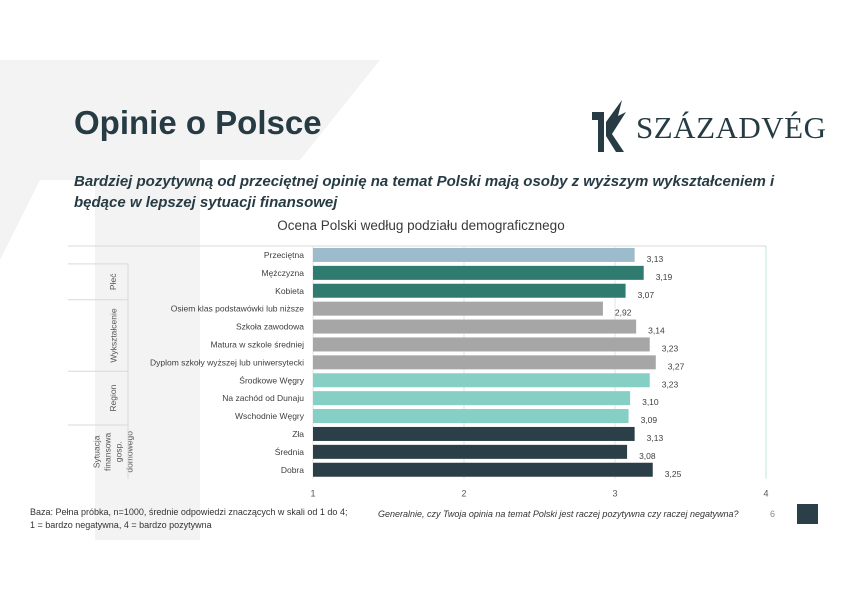 The image size is (842, 596). I want to click on value-label: 2,92, so click(623, 313).